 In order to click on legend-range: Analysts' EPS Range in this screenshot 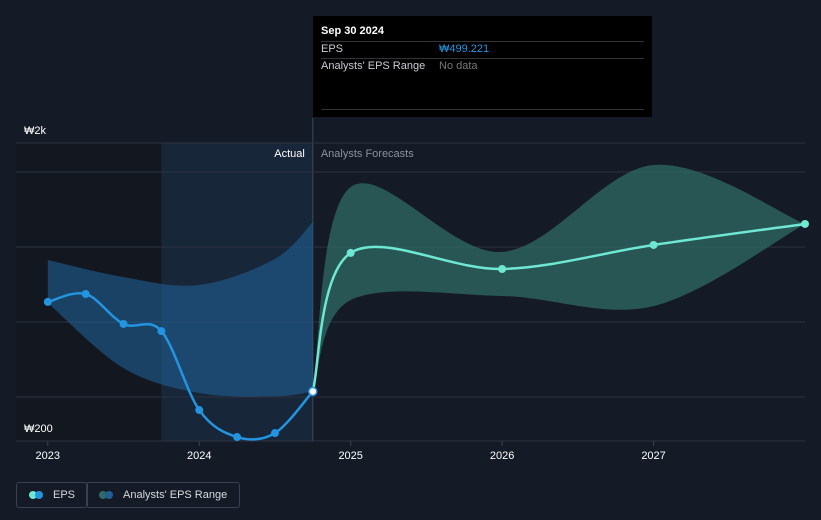, I will do `click(163, 495)`.